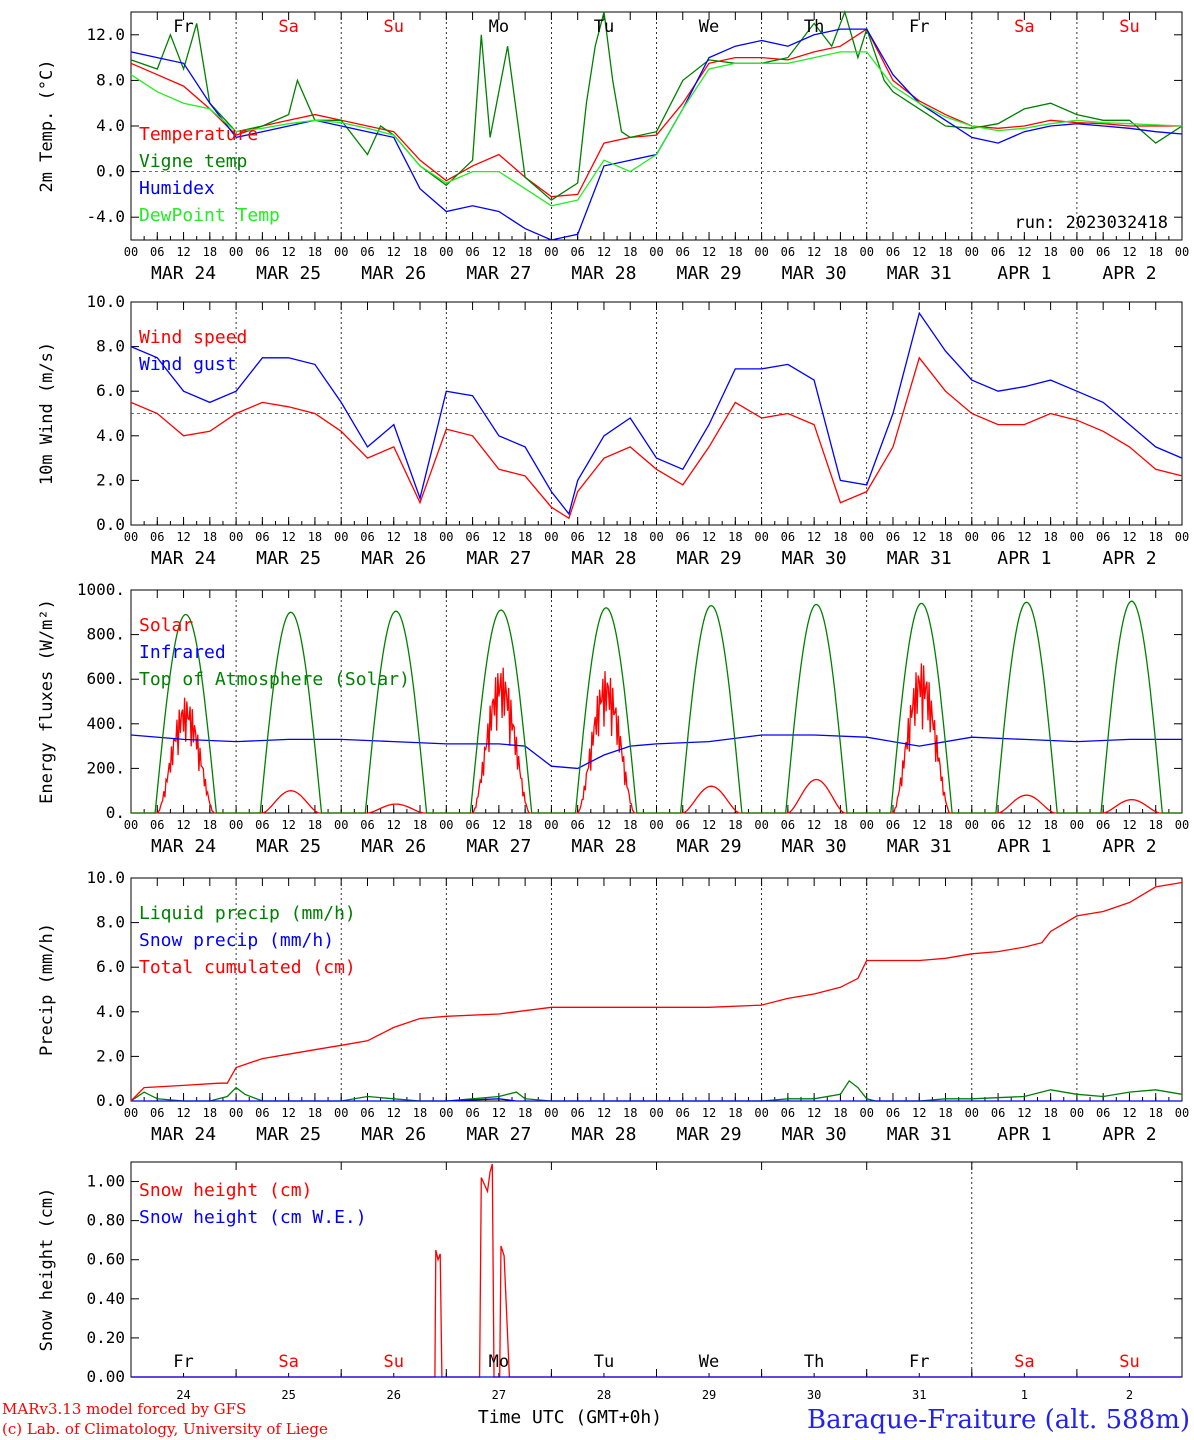 Image resolution: width=1194 pixels, height=1440 pixels. What do you see at coordinates (1129, 558) in the screenshot?
I see `date-label: APR 2` at bounding box center [1129, 558].